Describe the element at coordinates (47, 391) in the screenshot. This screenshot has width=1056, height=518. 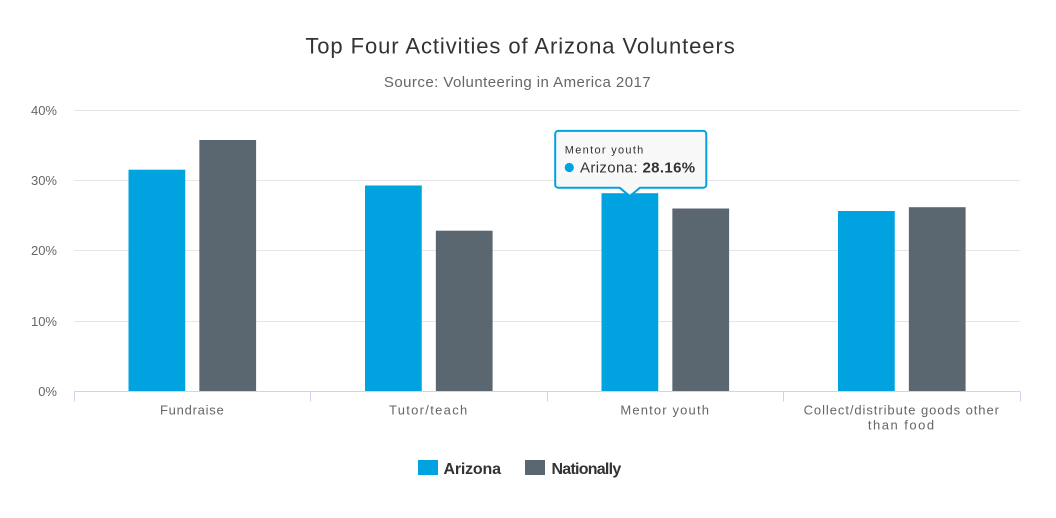
I see `svg-text: 0%` at that location.